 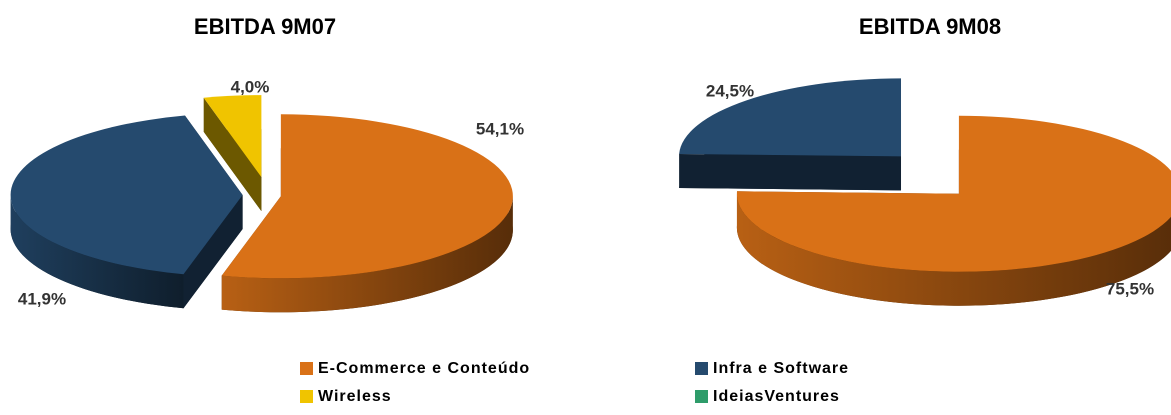 I want to click on legend-label: Wireless, so click(x=355, y=396).